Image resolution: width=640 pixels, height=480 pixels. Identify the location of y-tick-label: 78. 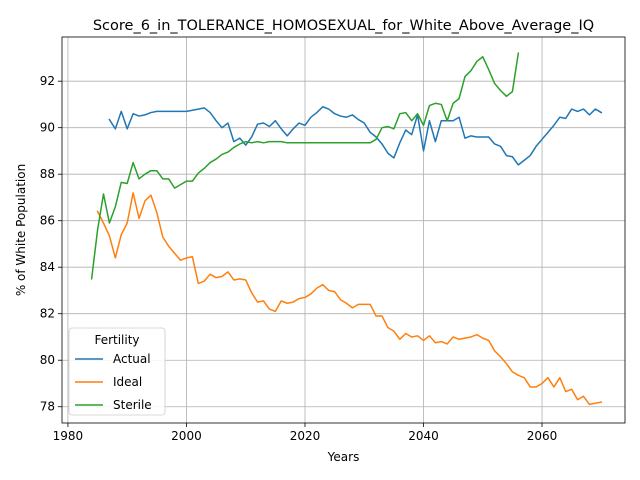
(47, 407).